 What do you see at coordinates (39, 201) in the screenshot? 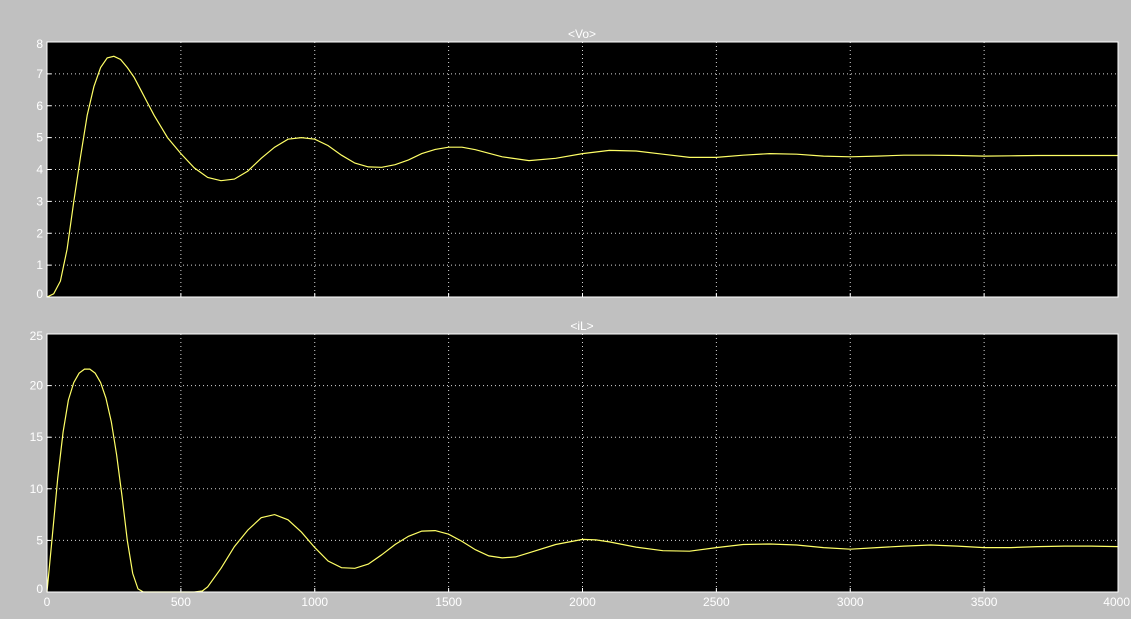
I see `plot-vo-ytick-label-3: 3` at bounding box center [39, 201].